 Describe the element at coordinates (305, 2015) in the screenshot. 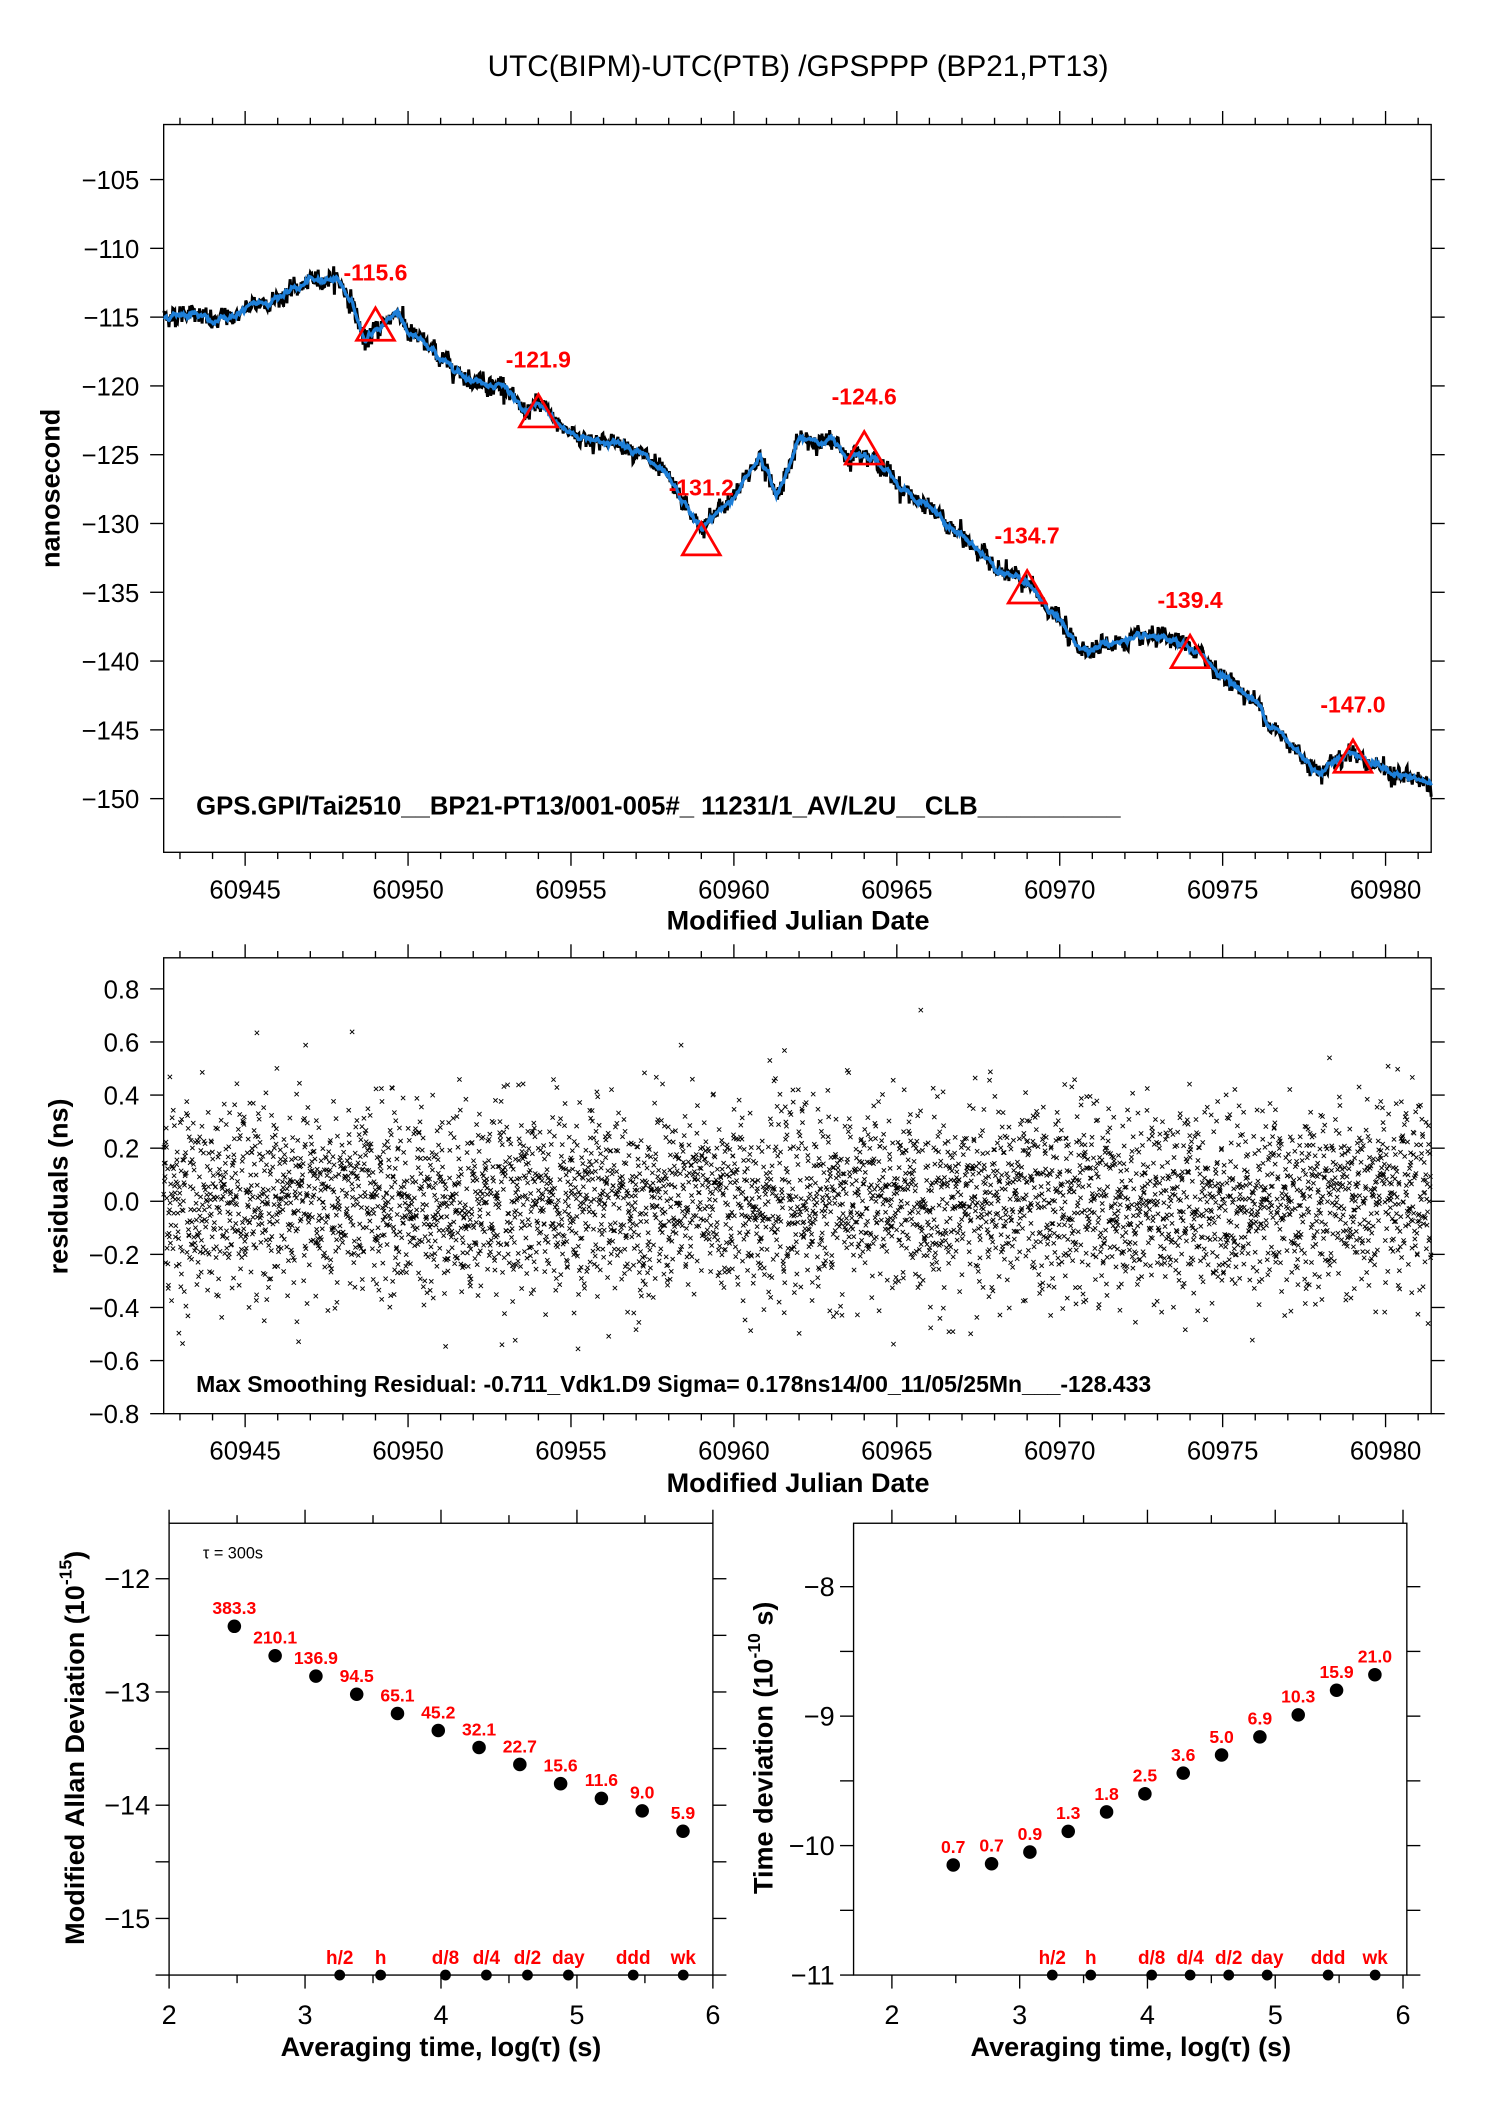

I see `x-tick-label: 3` at that location.